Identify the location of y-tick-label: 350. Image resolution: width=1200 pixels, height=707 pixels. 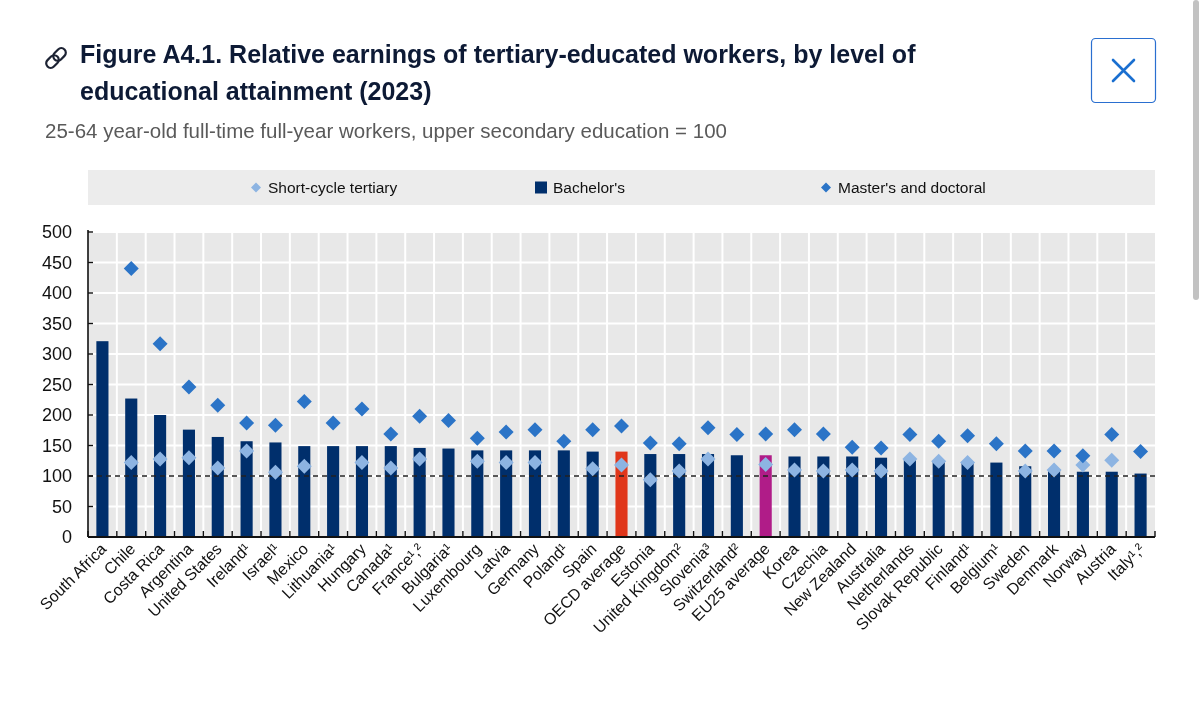
(56, 323).